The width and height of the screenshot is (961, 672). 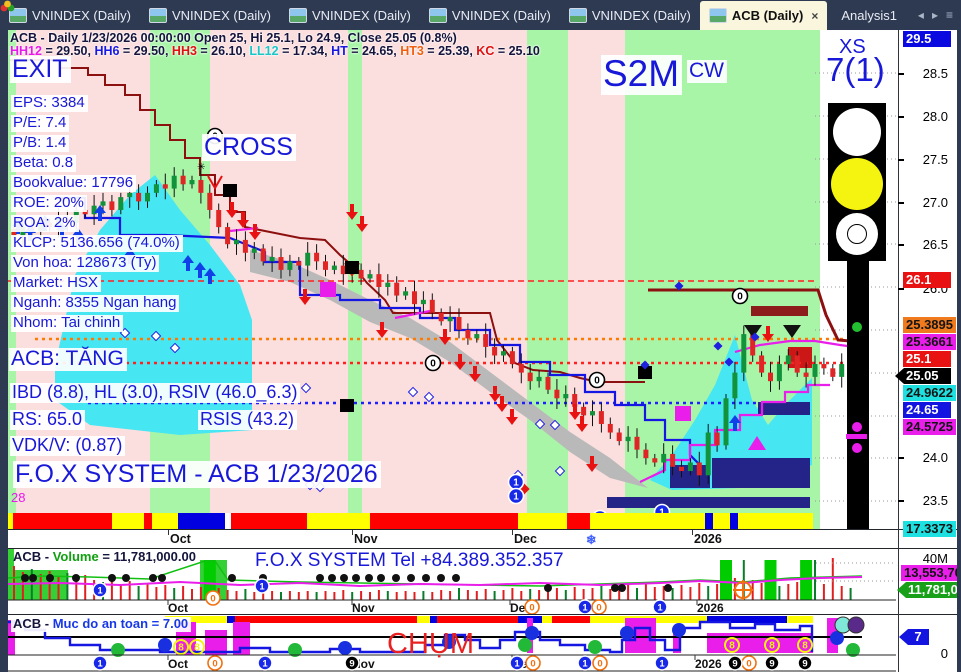 I want to click on price-axis-label-26_1: 26.1, so click(x=927, y=280).